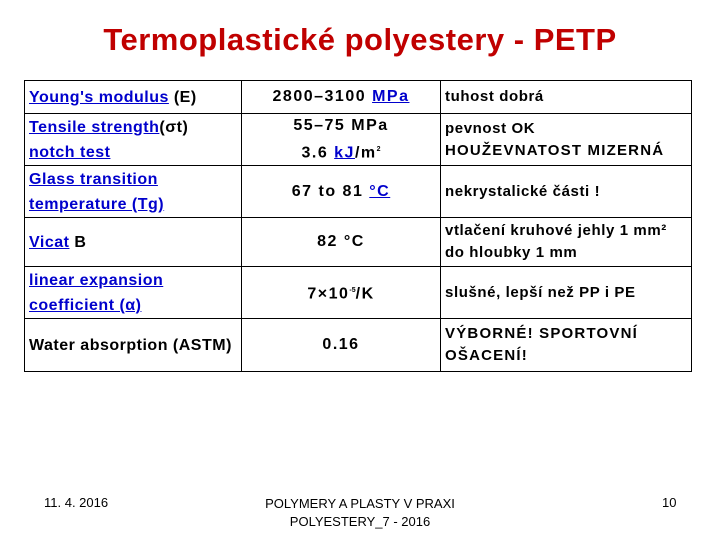  I want to click on value-text: 0.16, so click(341, 345).